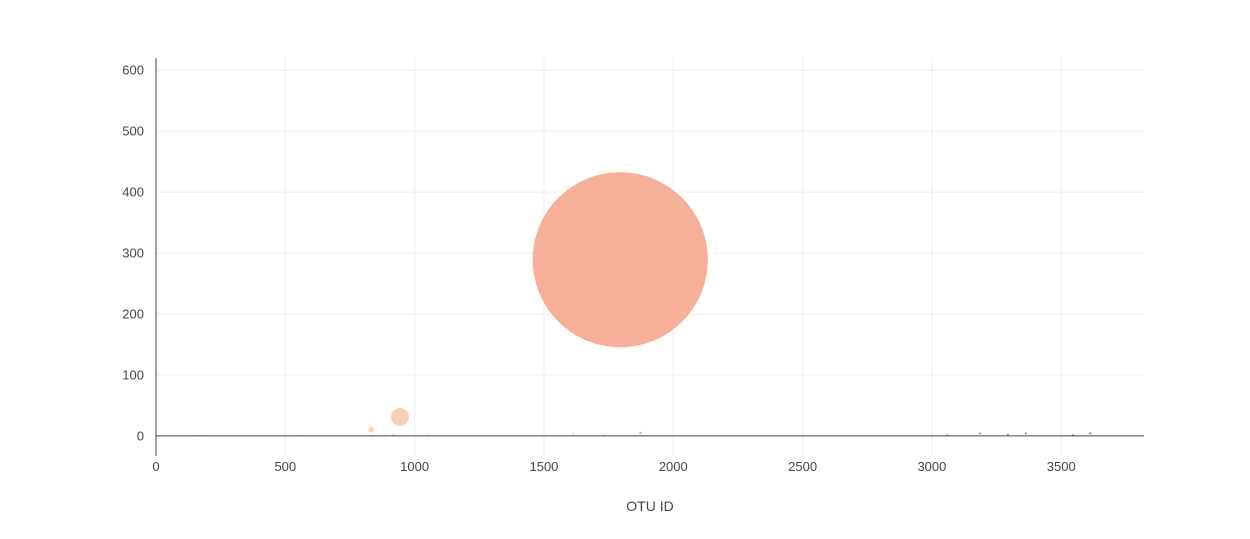  What do you see at coordinates (140, 435) in the screenshot?
I see `y-tick-label: 0` at bounding box center [140, 435].